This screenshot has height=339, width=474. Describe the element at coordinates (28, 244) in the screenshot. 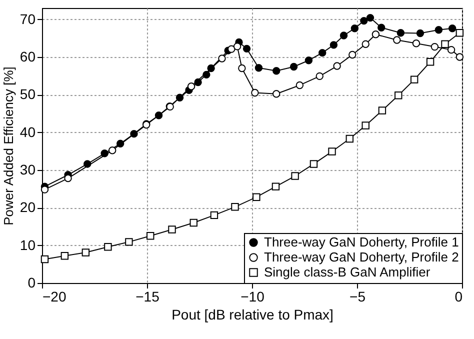

I see `y-tick-label: 10` at that location.